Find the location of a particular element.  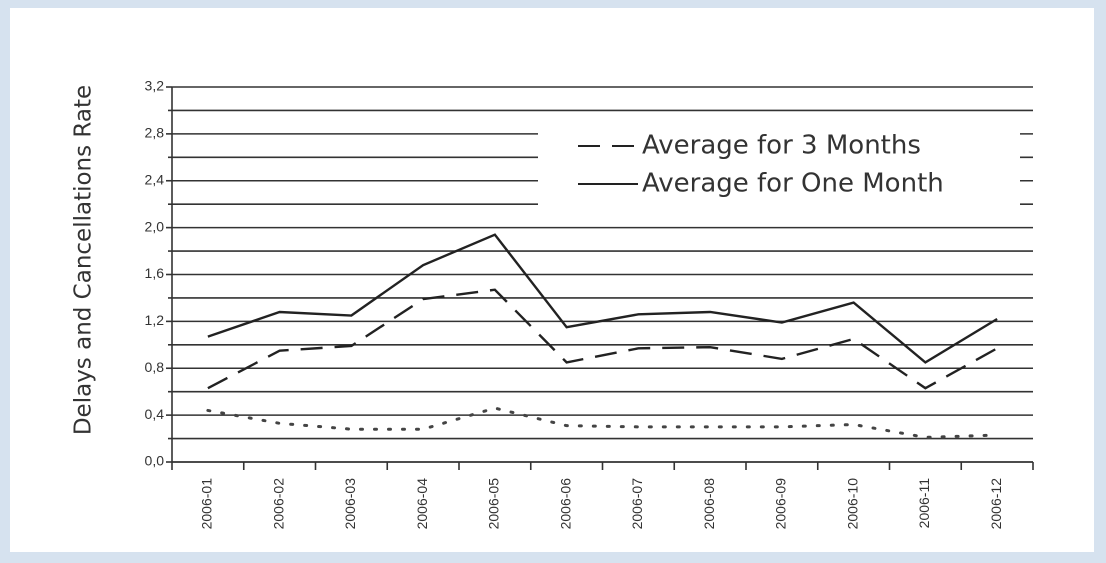

y-tick-label: 1,6 is located at coordinates (155, 273).